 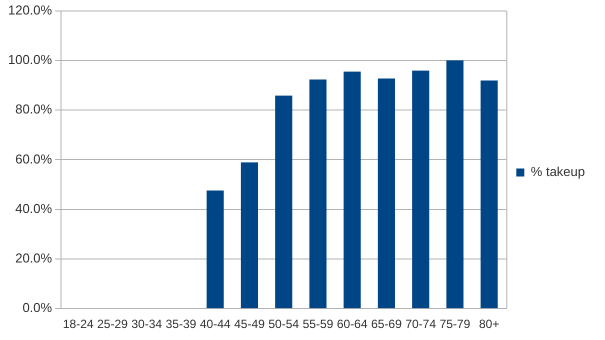 What do you see at coordinates (30, 60) in the screenshot?
I see `y-tick-label: 100.0%` at bounding box center [30, 60].